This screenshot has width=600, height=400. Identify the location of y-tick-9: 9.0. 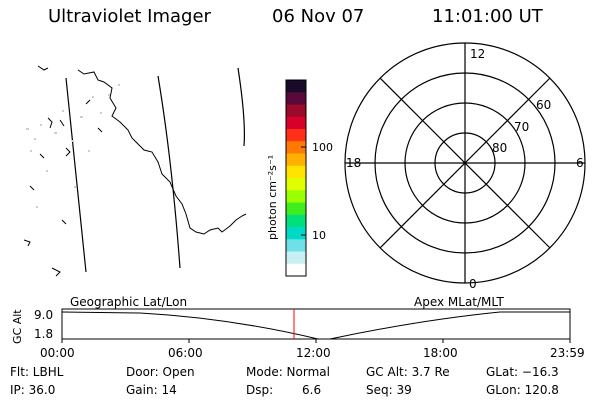
(44, 315).